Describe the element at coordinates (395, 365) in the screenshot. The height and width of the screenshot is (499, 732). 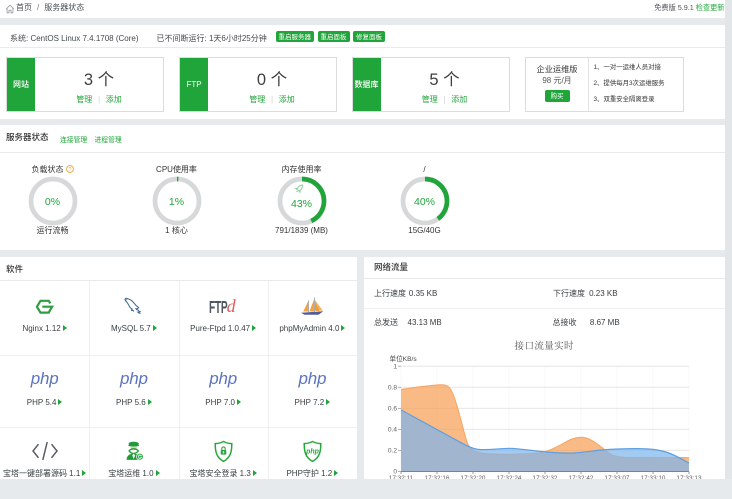
I see `svg-text: 1` at that location.